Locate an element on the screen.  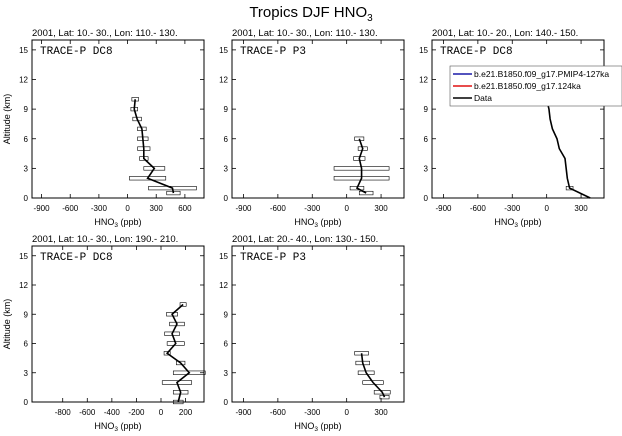
legend-box is located at coordinates (535, 86).